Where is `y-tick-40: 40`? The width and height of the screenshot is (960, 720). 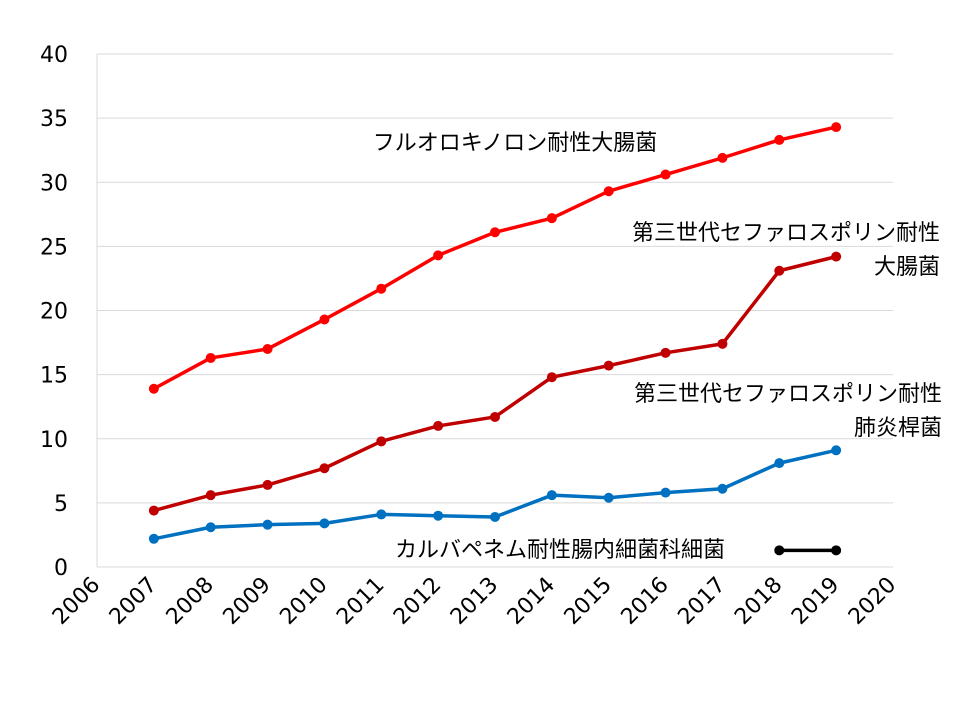
y-tick-40: 40 is located at coordinates (54, 55).